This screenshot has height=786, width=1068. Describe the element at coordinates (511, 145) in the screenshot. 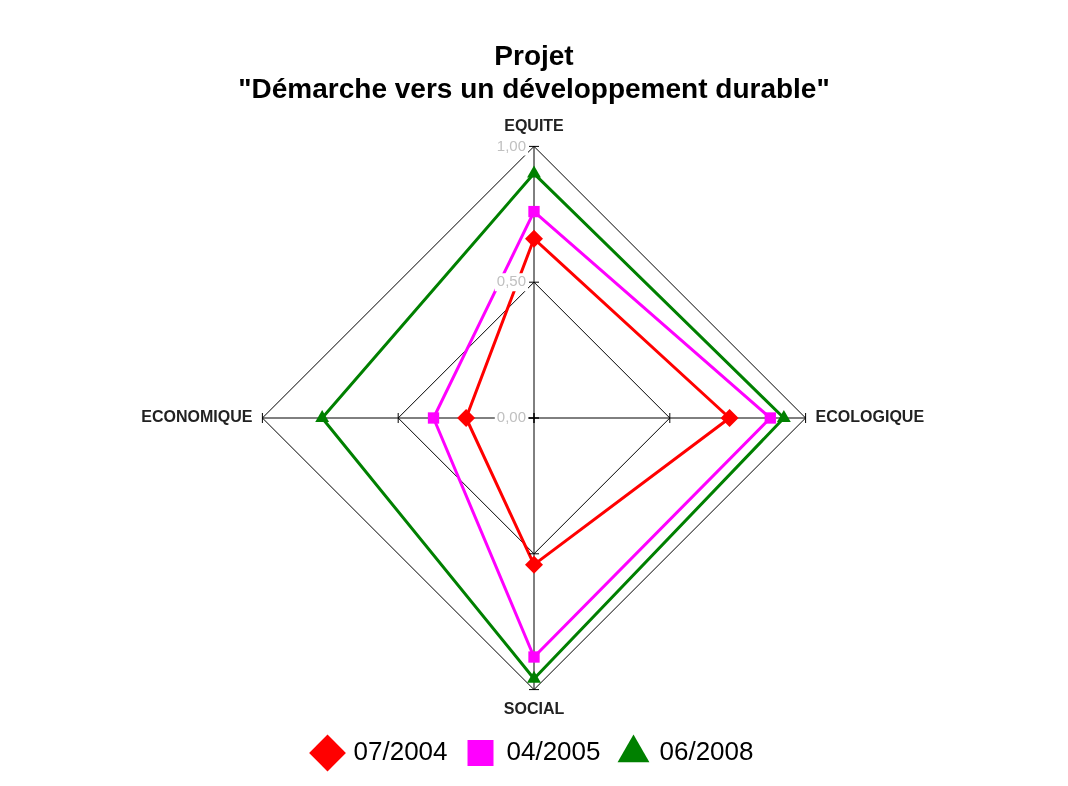

I see `y-tick-label: 1,00` at that location.